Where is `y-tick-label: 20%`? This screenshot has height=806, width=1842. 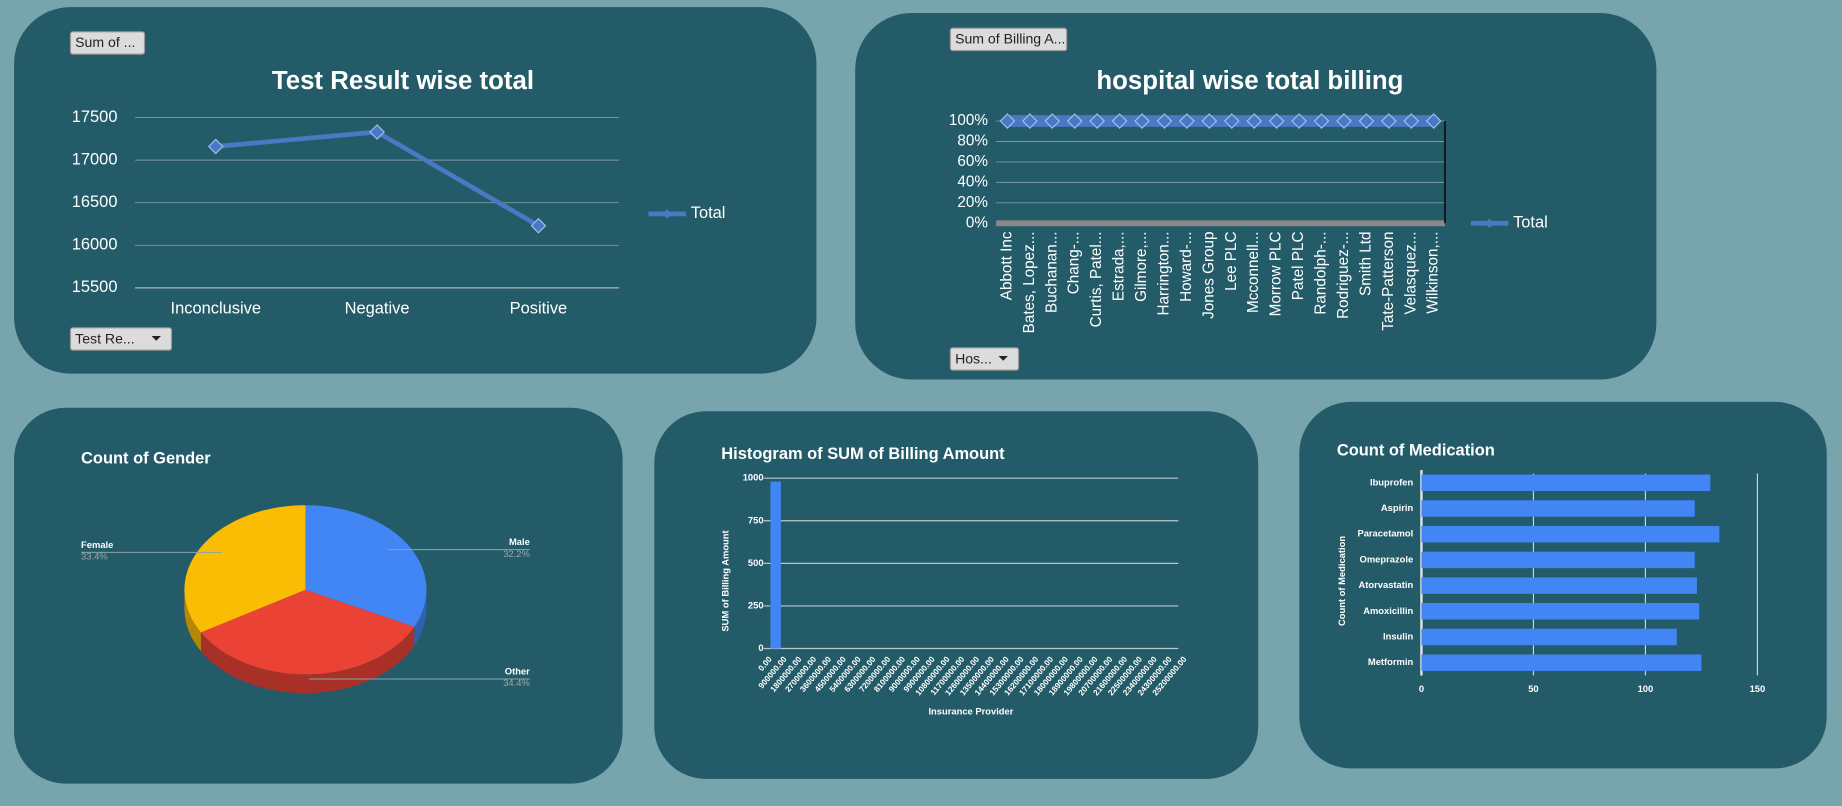 y-tick-label: 20% is located at coordinates (972, 202).